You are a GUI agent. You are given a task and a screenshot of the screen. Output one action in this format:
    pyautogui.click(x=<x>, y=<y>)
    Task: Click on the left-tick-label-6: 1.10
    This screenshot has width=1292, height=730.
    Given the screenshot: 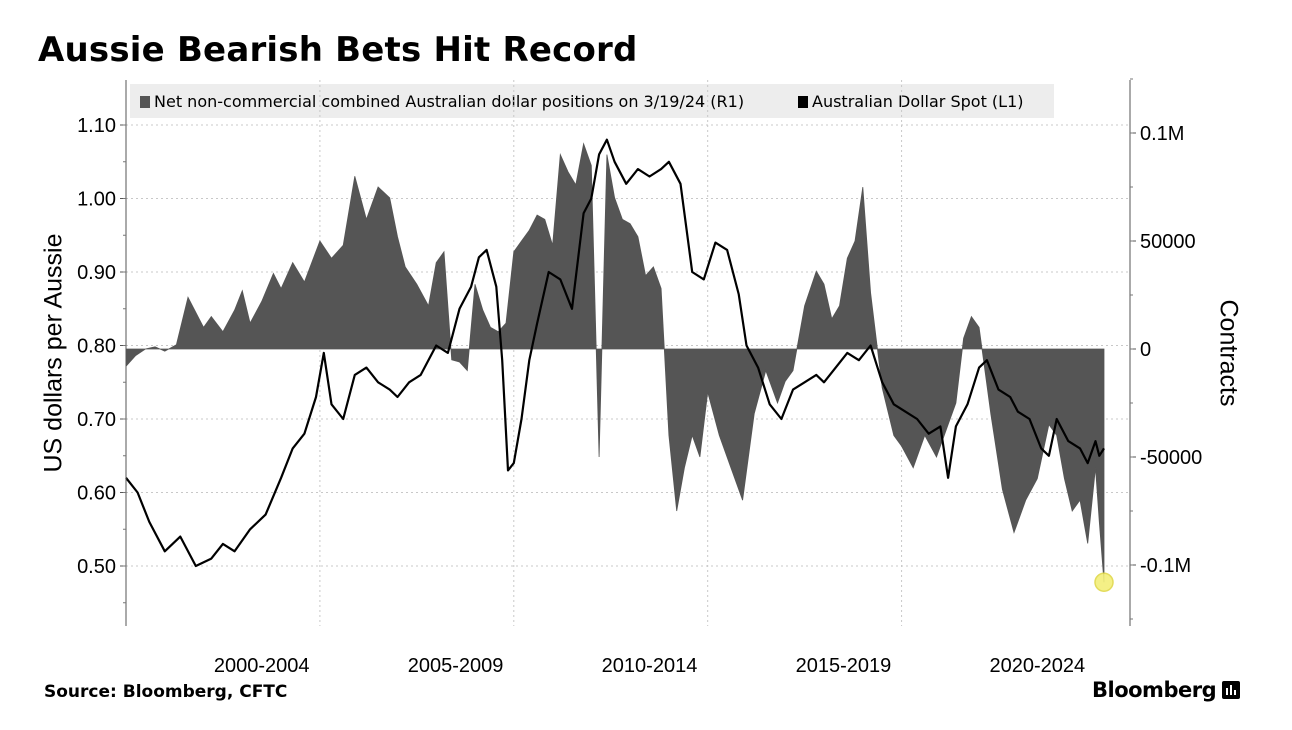 What is the action you would take?
    pyautogui.click(x=96, y=126)
    